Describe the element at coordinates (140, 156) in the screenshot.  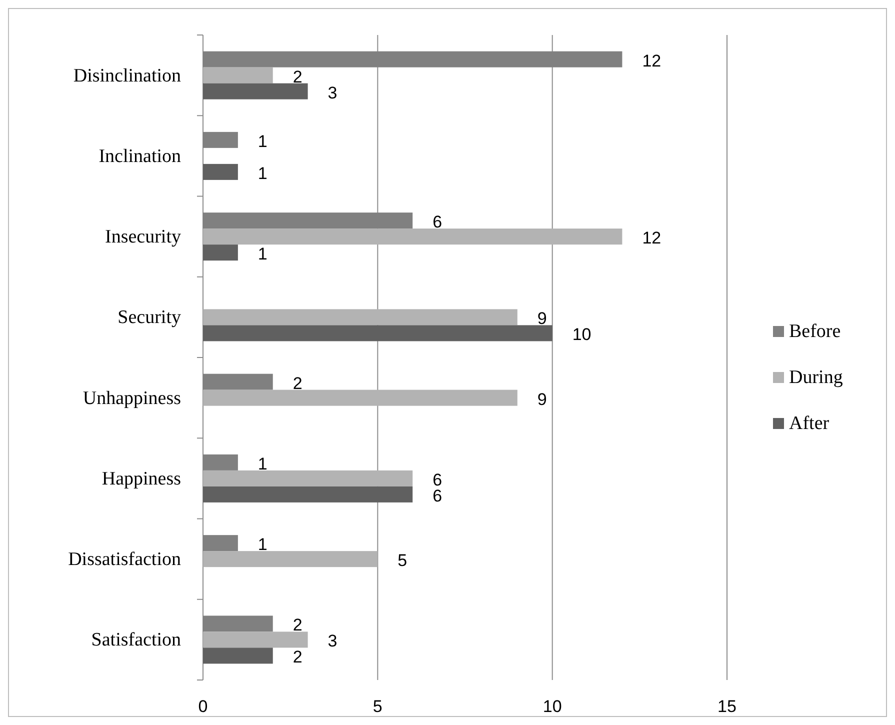
I see `y-tick-label: Inclination` at that location.